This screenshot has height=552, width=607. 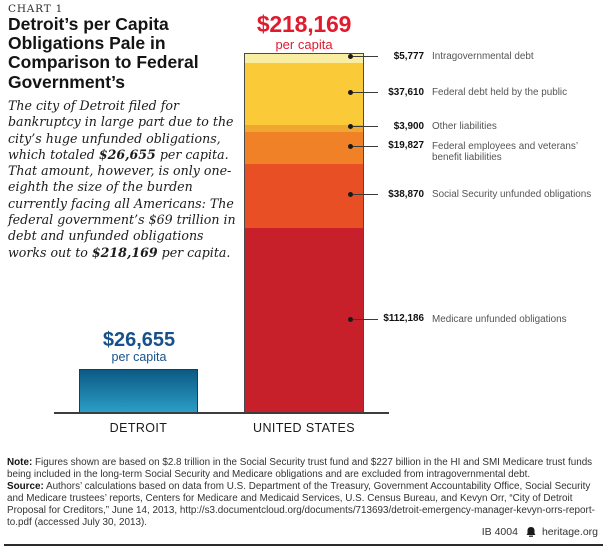 What do you see at coordinates (531, 532) in the screenshot?
I see `heritage-bell-icon` at bounding box center [531, 532].